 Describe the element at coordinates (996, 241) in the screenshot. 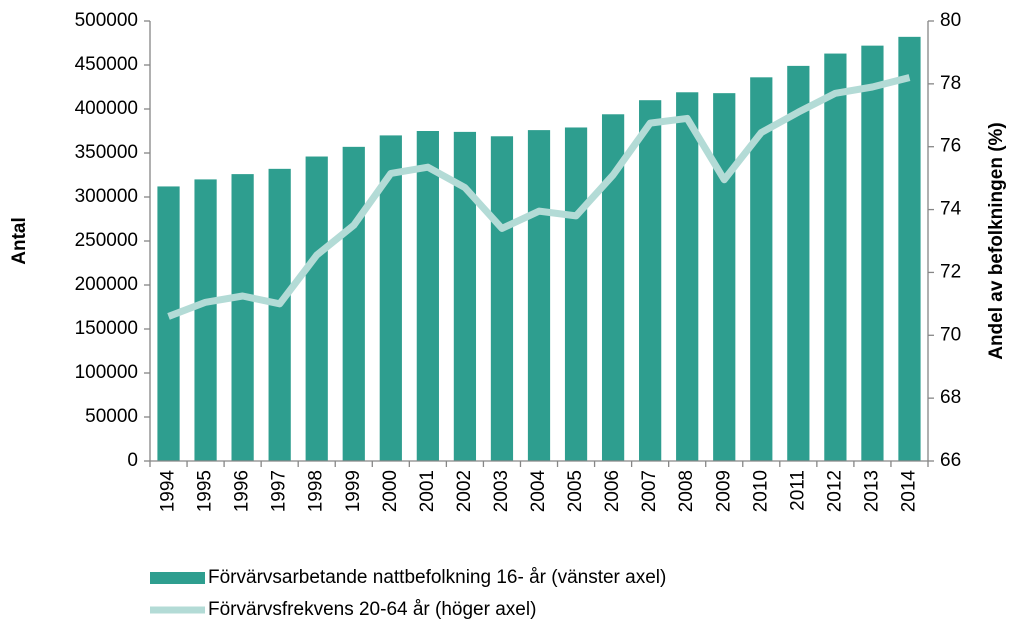

I see `y2-axis-label: Andel av befolkningen (%)` at that location.